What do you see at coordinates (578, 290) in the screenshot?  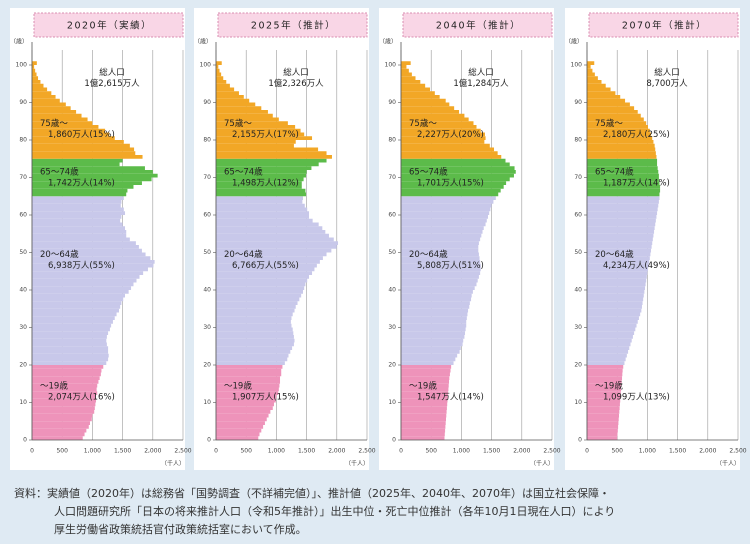 I see `y-tick-label: 40` at bounding box center [578, 290].